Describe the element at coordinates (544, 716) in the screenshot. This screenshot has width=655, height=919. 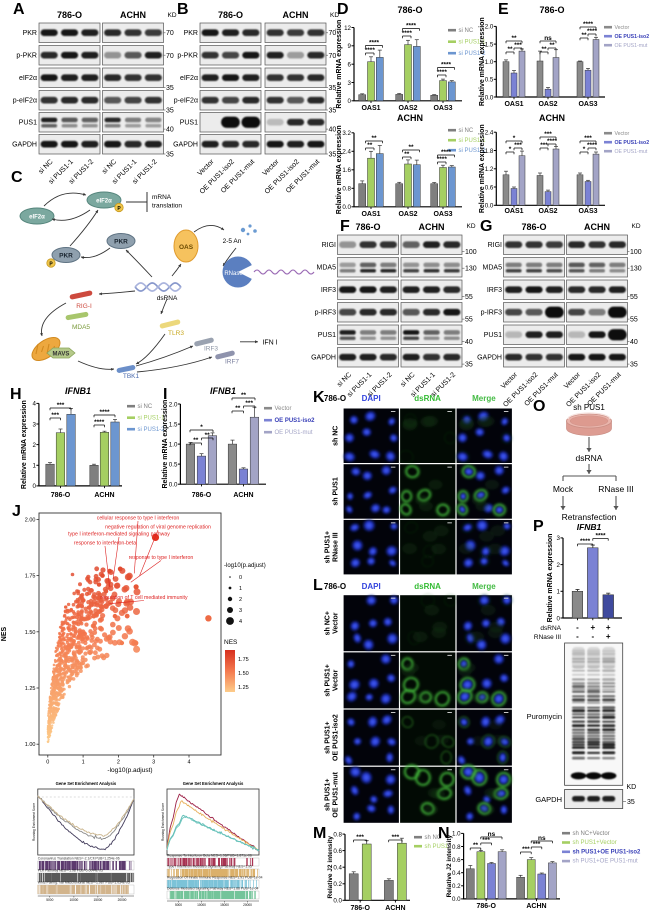
I see `svg-text: Puromycin` at that location.